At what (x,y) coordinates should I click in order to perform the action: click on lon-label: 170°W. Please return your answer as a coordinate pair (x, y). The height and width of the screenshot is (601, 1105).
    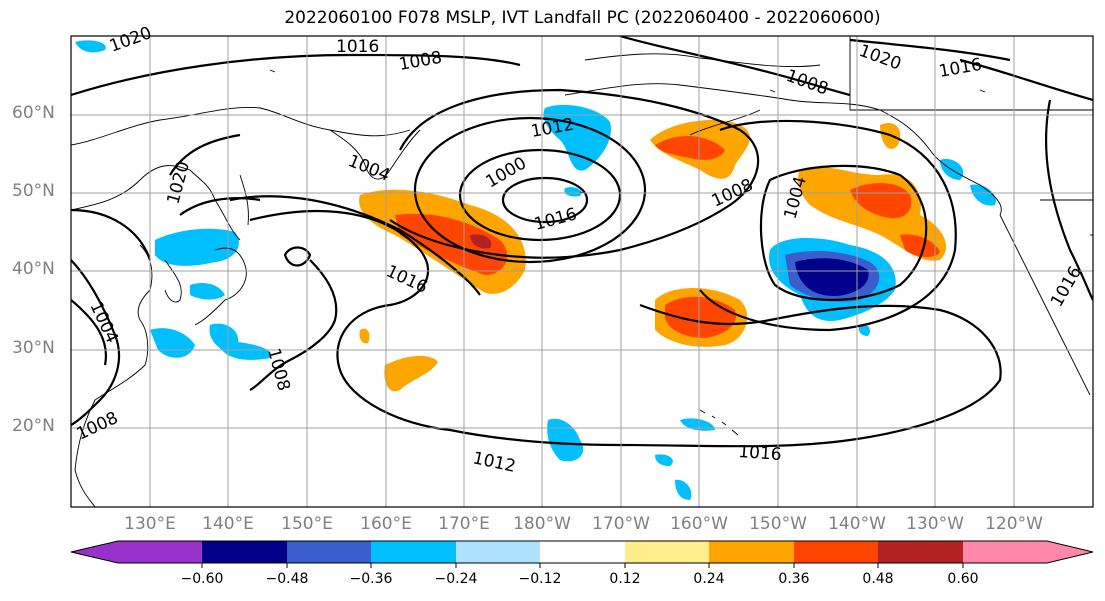
    Looking at the image, I should click on (621, 524).